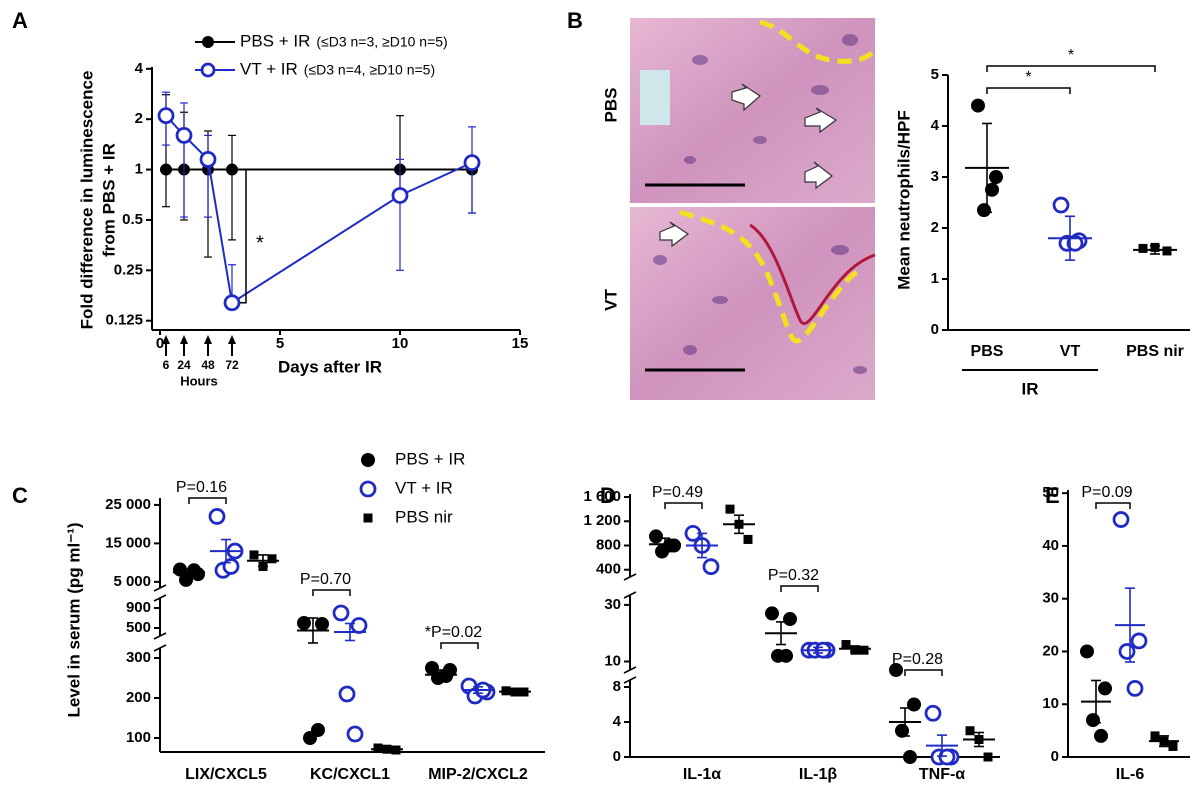  What do you see at coordinates (1050, 492) in the screenshot?
I see `y-tick-label: 50` at bounding box center [1050, 492].